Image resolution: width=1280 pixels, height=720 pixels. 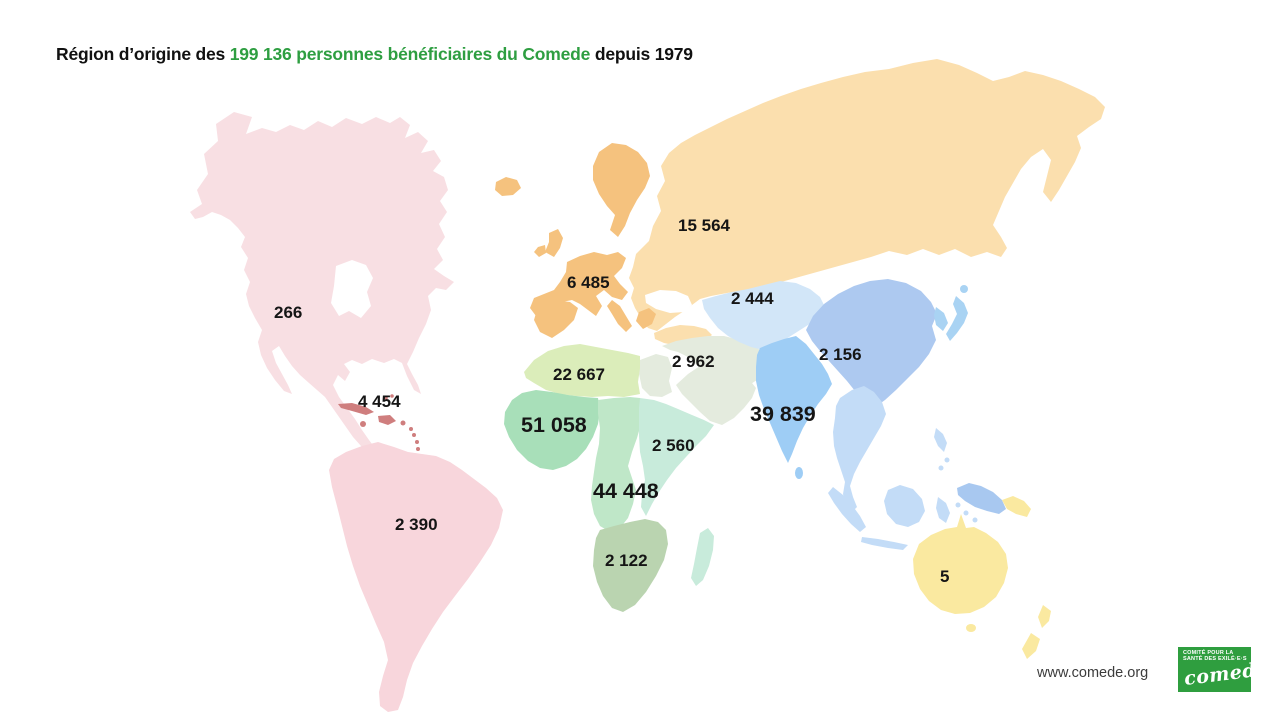 I want to click on label-east-africa: 2 560, so click(x=673, y=445).